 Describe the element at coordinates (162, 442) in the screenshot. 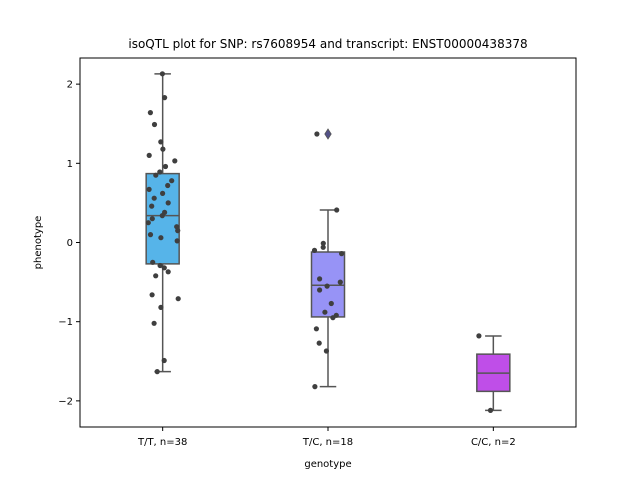

I see `x-tick-label: T/T, n=38` at that location.